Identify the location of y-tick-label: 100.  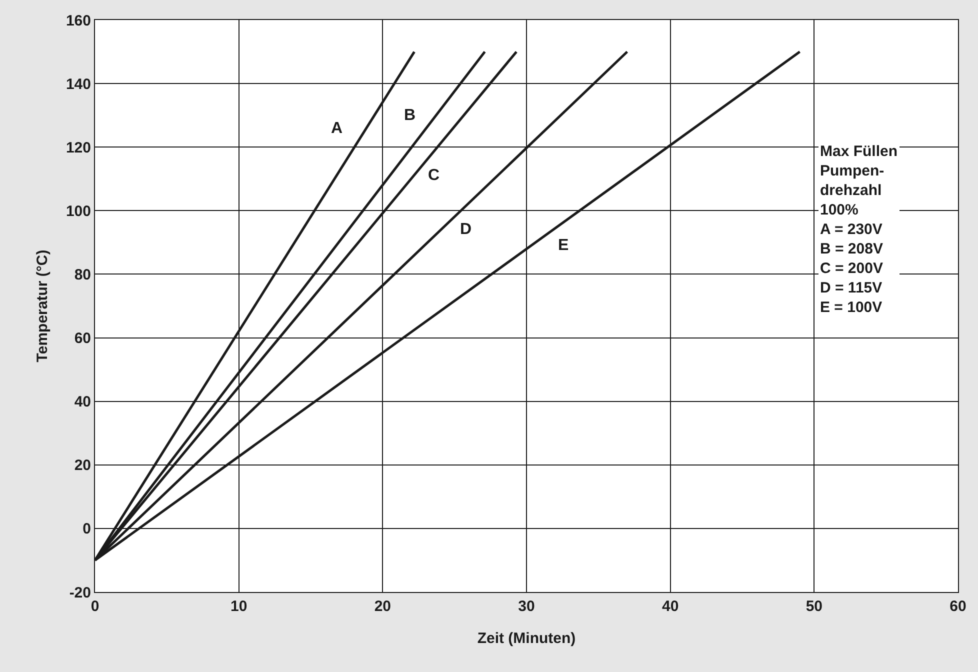
(78, 211).